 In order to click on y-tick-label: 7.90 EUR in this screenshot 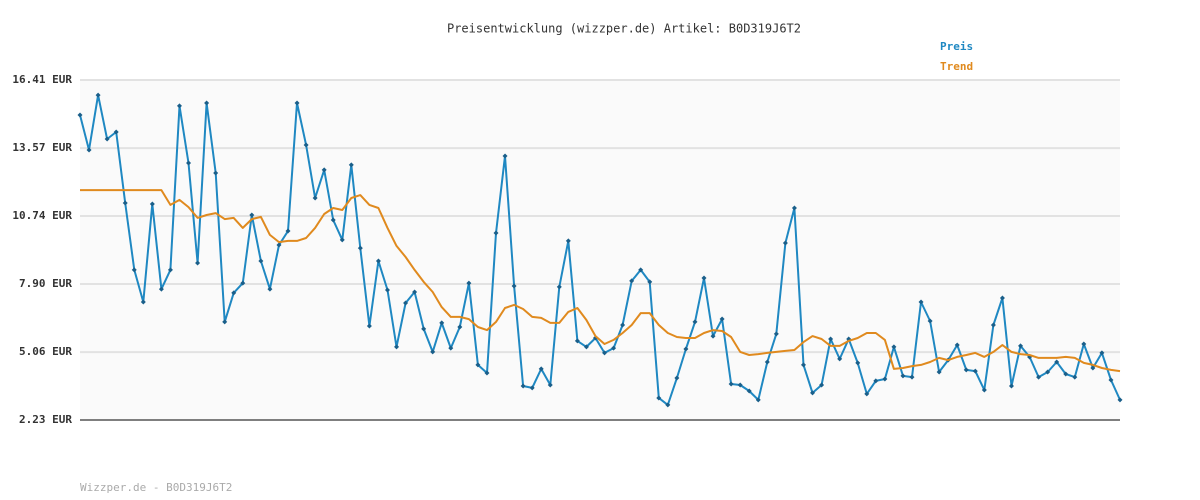, I will do `click(45, 283)`.